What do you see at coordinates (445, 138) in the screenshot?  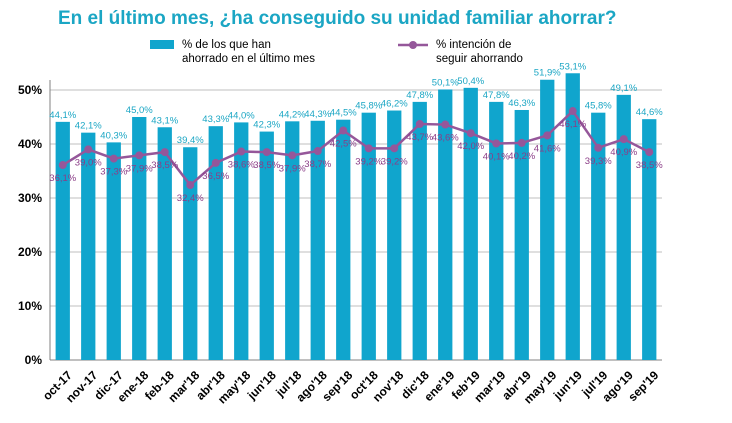 I see `line-data-label: 43,6%` at bounding box center [445, 138].